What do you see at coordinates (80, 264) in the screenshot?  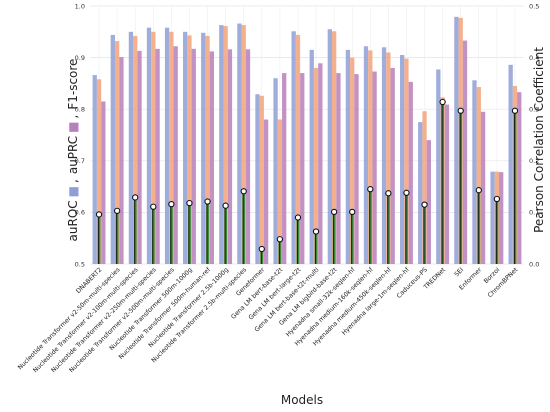 I see `y-left-tick-label: 0.5` at bounding box center [80, 264].